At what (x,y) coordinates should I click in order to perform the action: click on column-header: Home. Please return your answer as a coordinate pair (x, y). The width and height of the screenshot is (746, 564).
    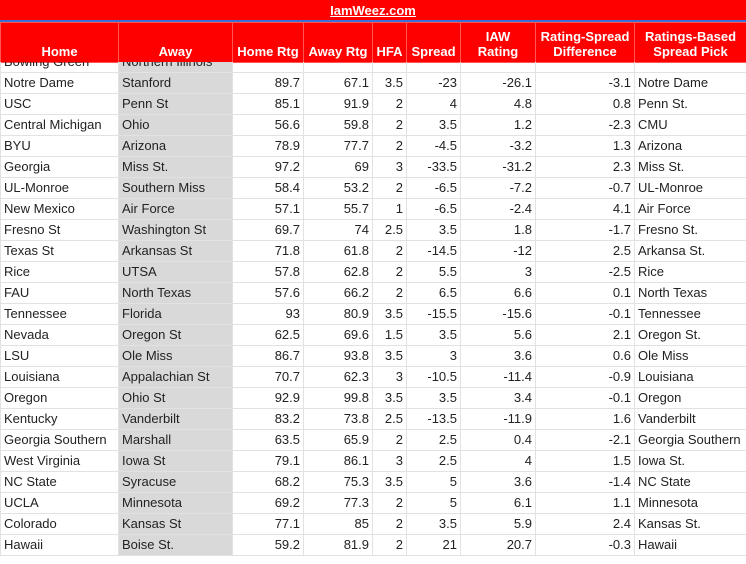
    Looking at the image, I should click on (59, 42).